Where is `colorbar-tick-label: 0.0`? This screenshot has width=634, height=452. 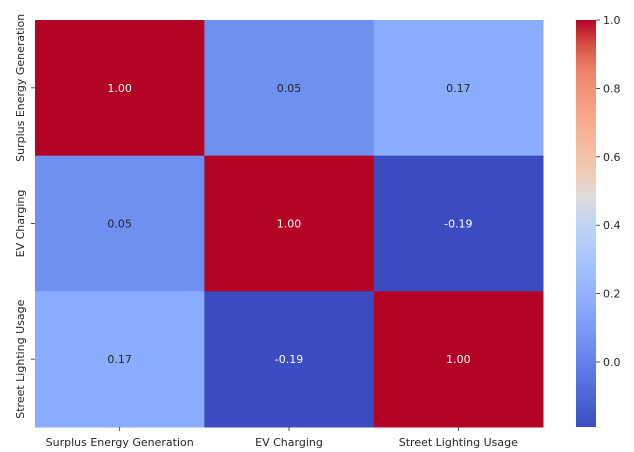
colorbar-tick-label: 0.0 is located at coordinates (612, 362).